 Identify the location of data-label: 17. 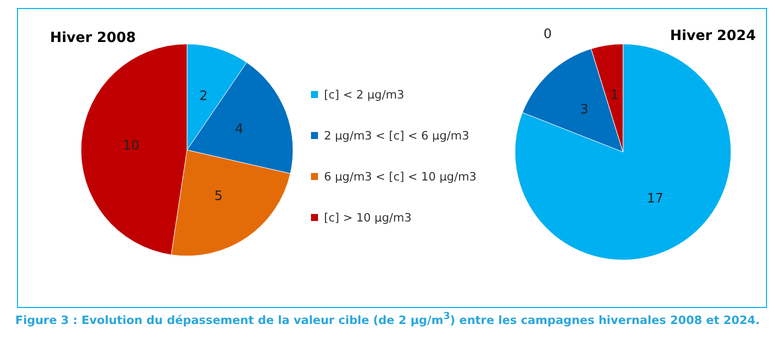
(655, 199).